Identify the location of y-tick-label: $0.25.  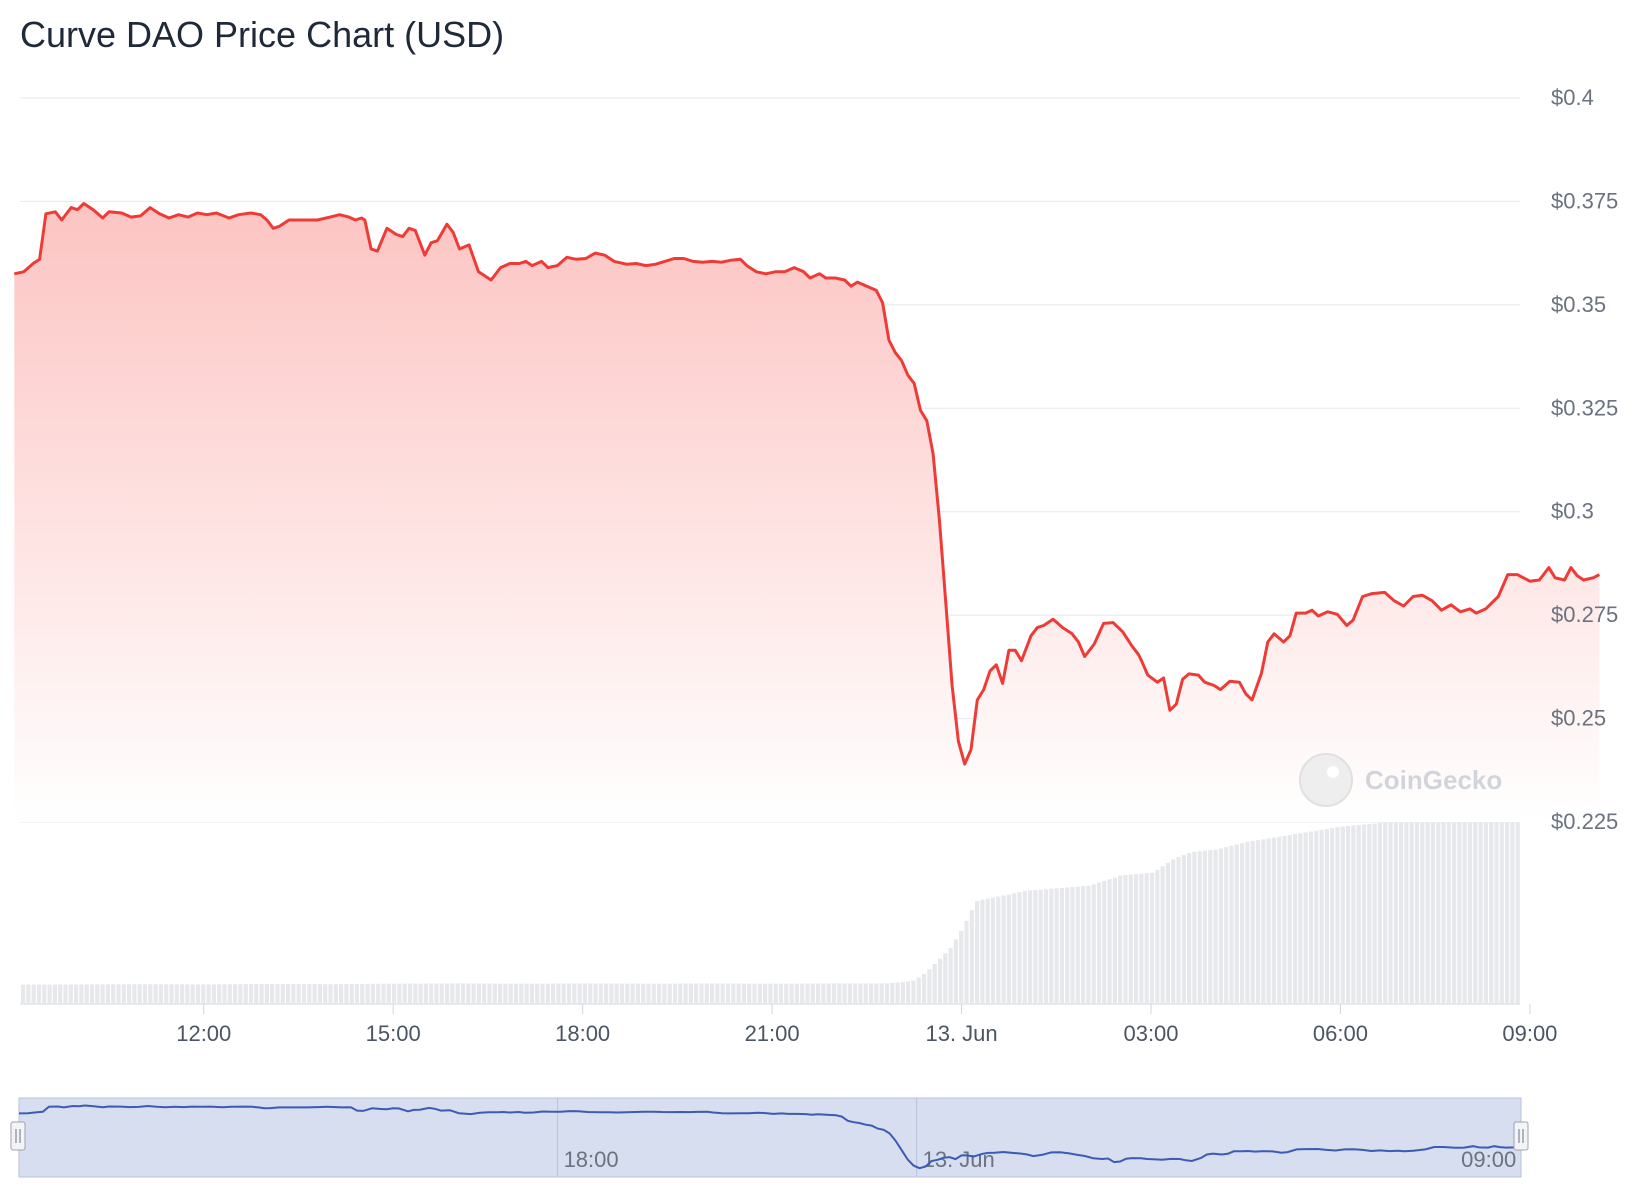
(1578, 718).